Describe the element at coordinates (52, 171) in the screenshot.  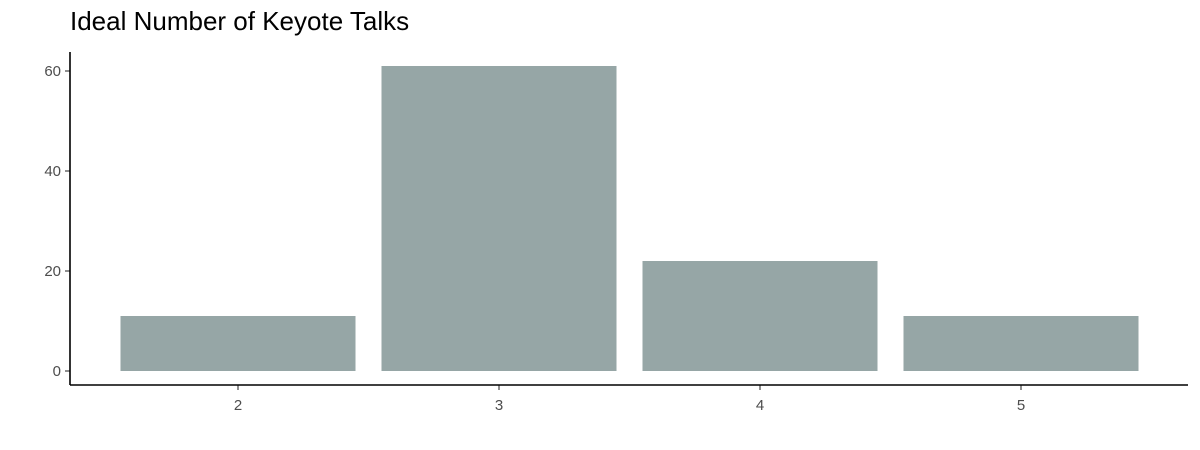
I see `y-tick-label-40: 40` at that location.